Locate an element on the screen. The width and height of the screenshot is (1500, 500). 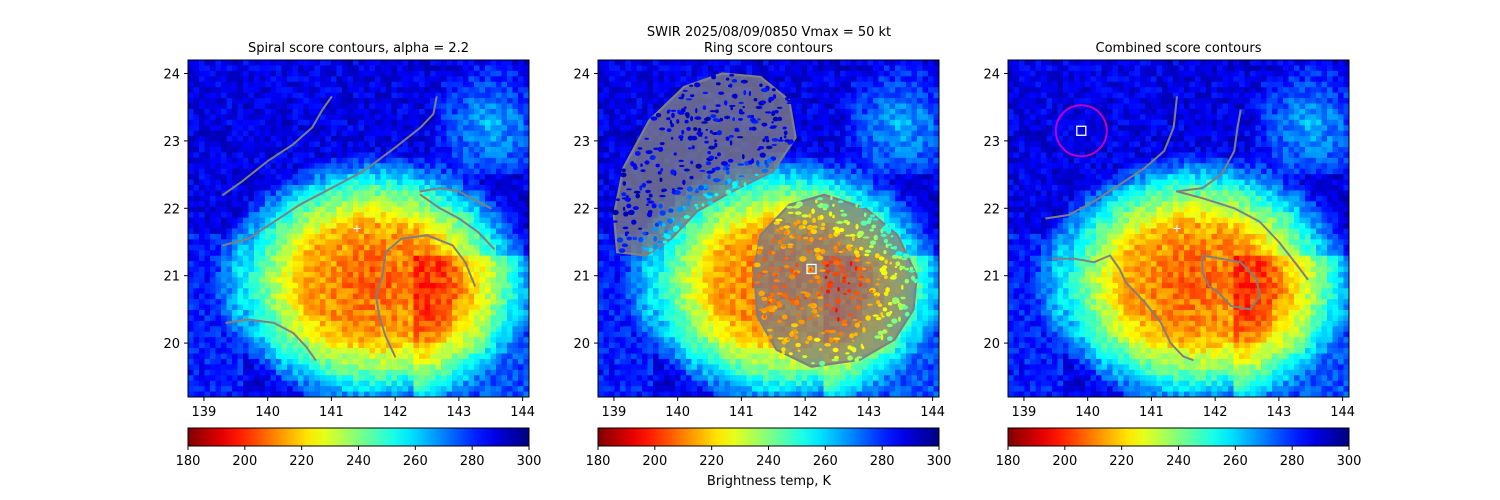
colorbar-label: Brightness temp, K is located at coordinates (769, 481).